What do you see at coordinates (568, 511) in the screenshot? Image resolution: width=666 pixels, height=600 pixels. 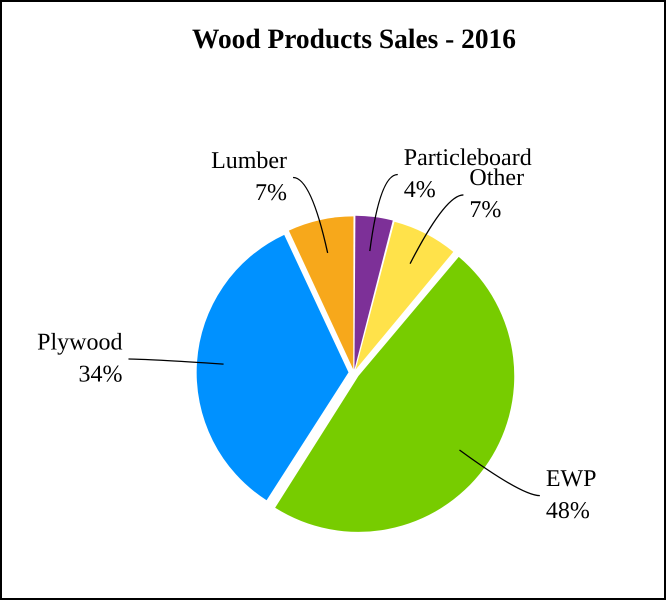 I see `data-label: 48%` at bounding box center [568, 511].